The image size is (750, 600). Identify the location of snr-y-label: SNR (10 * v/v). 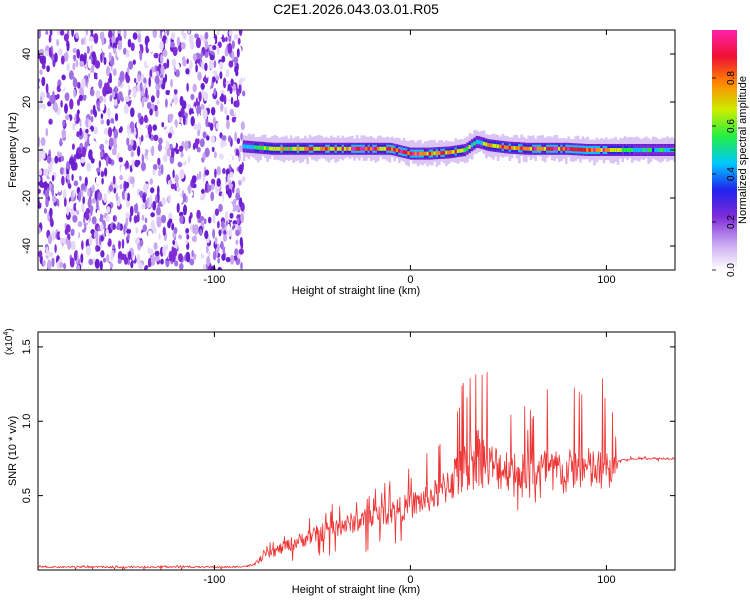
(13, 451).